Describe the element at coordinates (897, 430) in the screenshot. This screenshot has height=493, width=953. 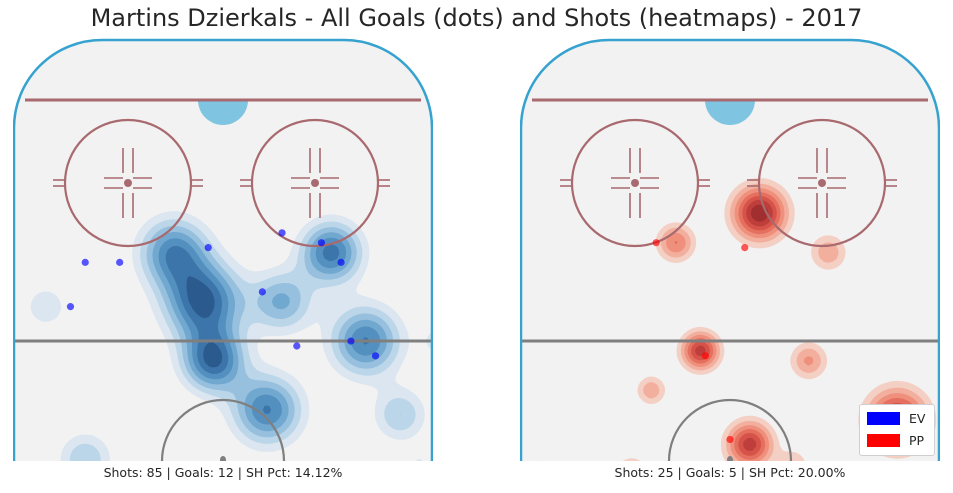
I see `legend: EV PP` at that location.